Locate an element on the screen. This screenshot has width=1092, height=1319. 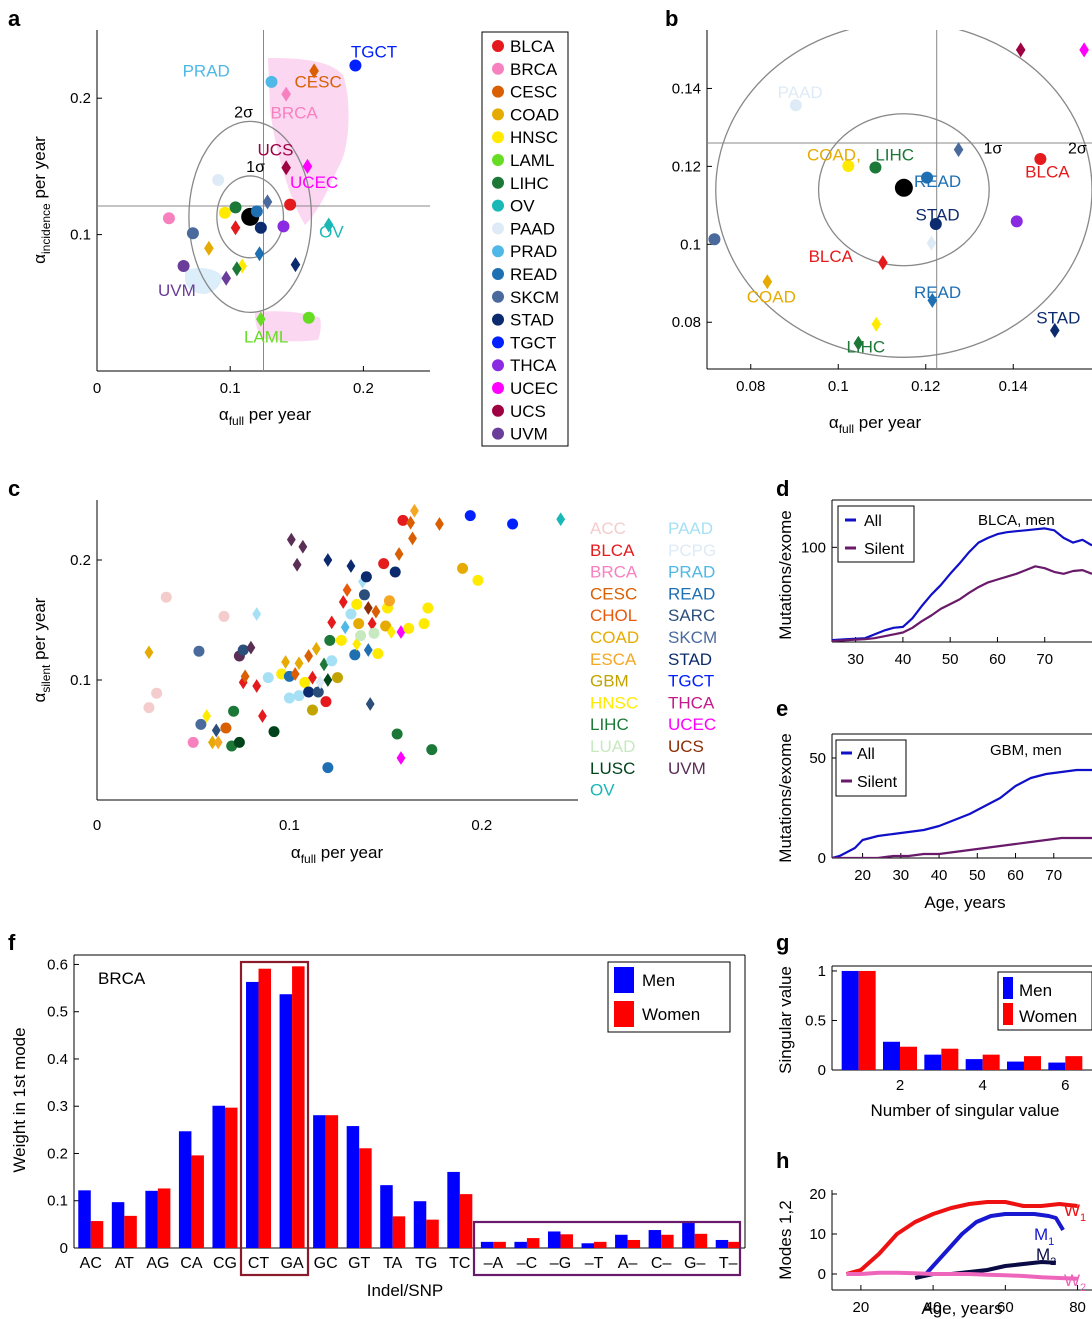
panel-f-legend-label: Women is located at coordinates (671, 1014).